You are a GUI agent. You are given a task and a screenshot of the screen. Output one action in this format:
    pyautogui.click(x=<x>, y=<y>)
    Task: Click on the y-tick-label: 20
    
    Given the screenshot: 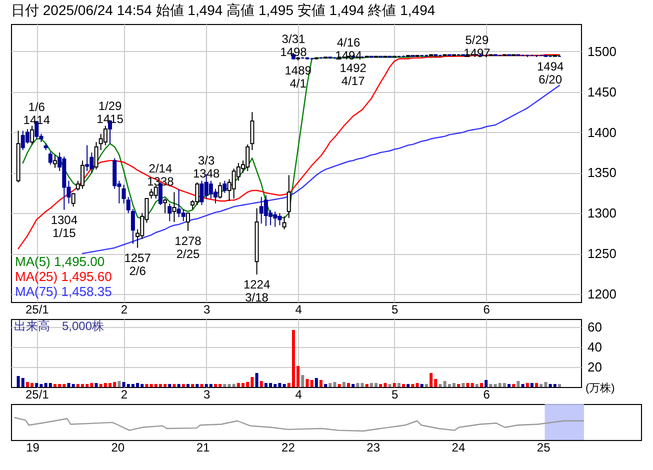 What is the action you would take?
    pyautogui.click(x=595, y=367)
    